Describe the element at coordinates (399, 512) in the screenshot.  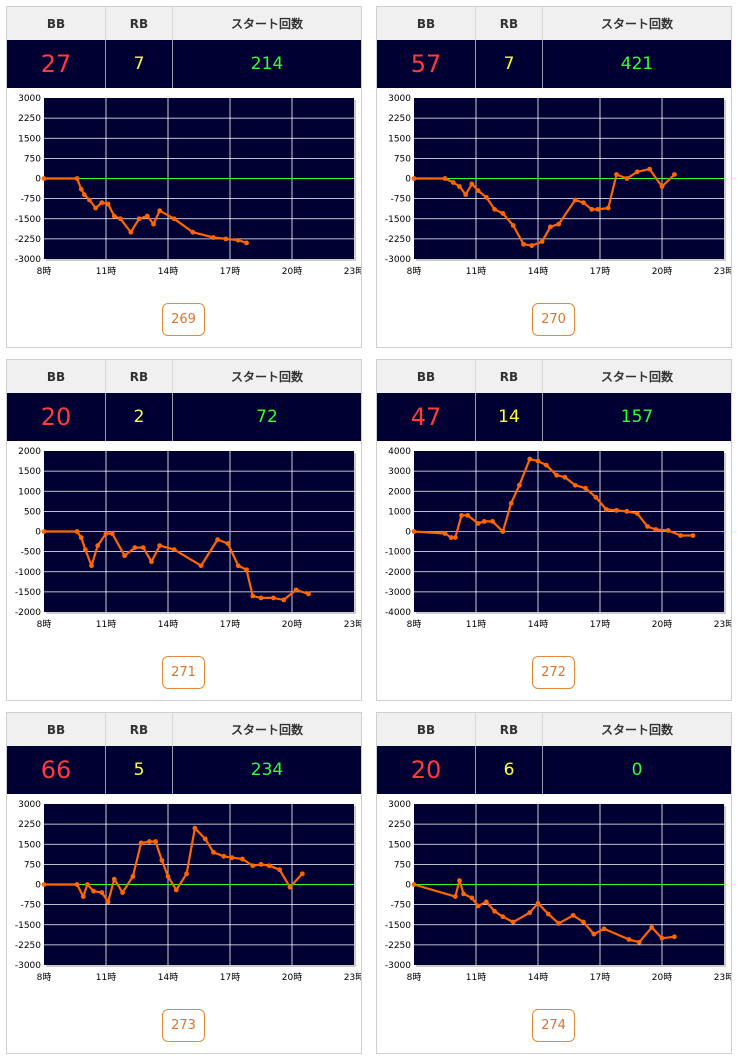
I see `y-tick-label: 1000` at that location.